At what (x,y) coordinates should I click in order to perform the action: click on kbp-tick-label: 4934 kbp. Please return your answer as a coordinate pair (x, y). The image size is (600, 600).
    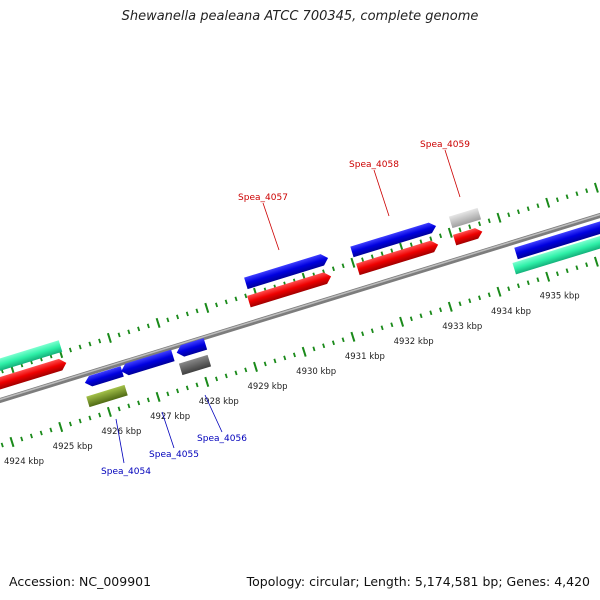
    Looking at the image, I should click on (511, 312).